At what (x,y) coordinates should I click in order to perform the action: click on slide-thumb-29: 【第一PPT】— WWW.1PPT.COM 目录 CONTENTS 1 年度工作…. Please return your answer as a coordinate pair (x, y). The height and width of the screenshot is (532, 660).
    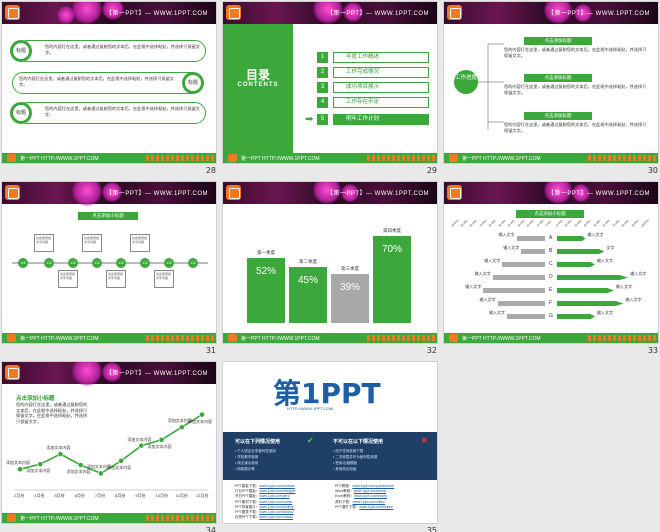
    Looking at the image, I should click on (330, 82).